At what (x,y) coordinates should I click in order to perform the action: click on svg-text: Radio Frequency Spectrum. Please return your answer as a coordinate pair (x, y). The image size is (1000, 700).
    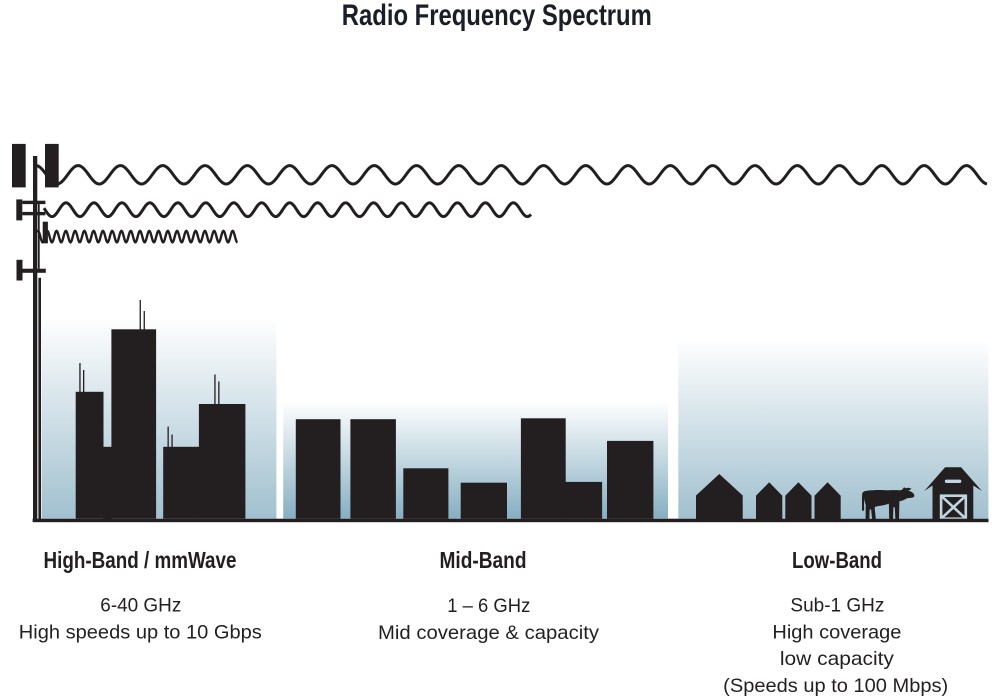
    Looking at the image, I should click on (497, 16).